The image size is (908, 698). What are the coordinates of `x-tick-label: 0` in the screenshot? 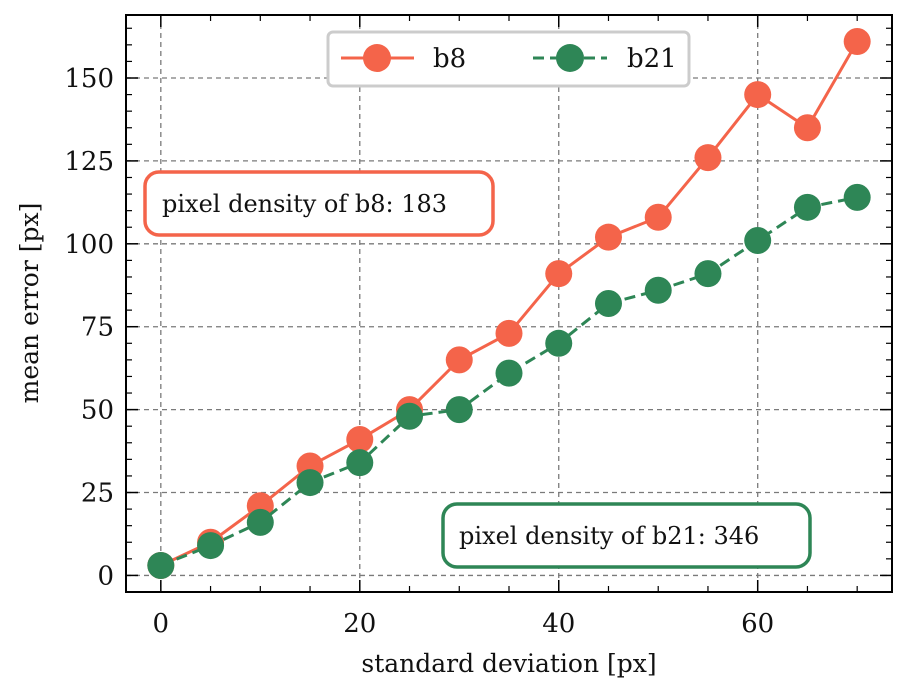 It's located at (161, 624).